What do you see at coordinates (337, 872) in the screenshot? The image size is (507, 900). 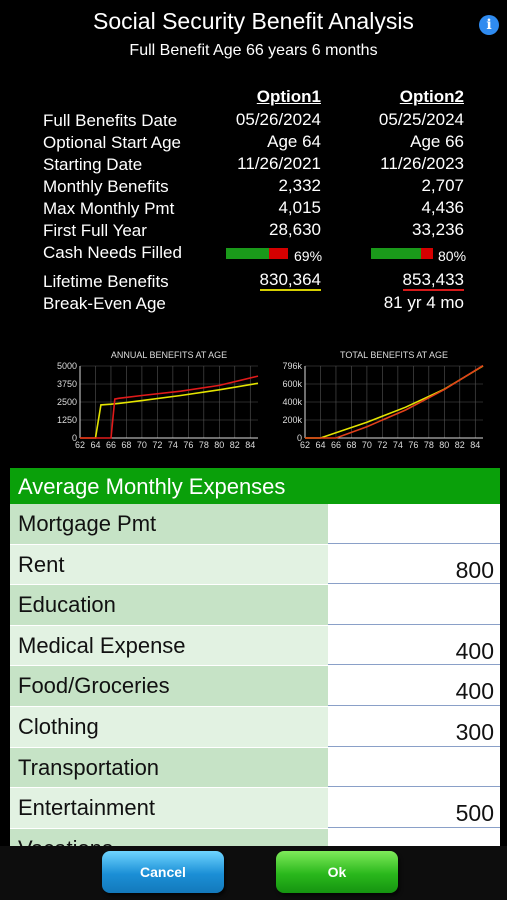 I see `ok-button: Ok` at bounding box center [337, 872].